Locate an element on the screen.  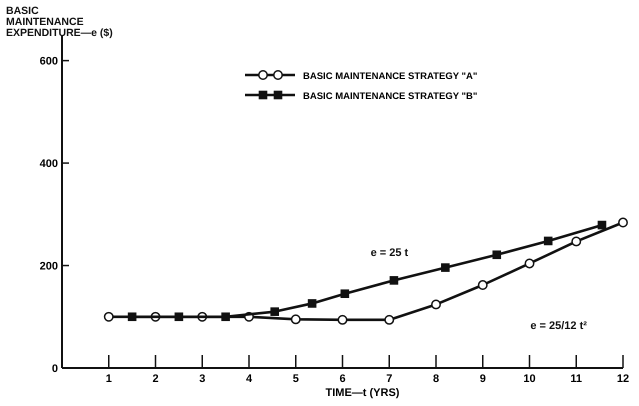
x-tick-label: 4 is located at coordinates (249, 379).